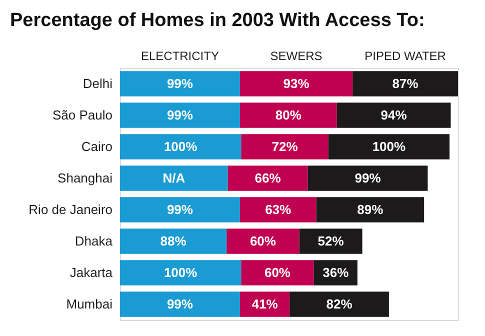 This screenshot has height=336, width=485. I want to click on data-label: 72%, so click(285, 146).